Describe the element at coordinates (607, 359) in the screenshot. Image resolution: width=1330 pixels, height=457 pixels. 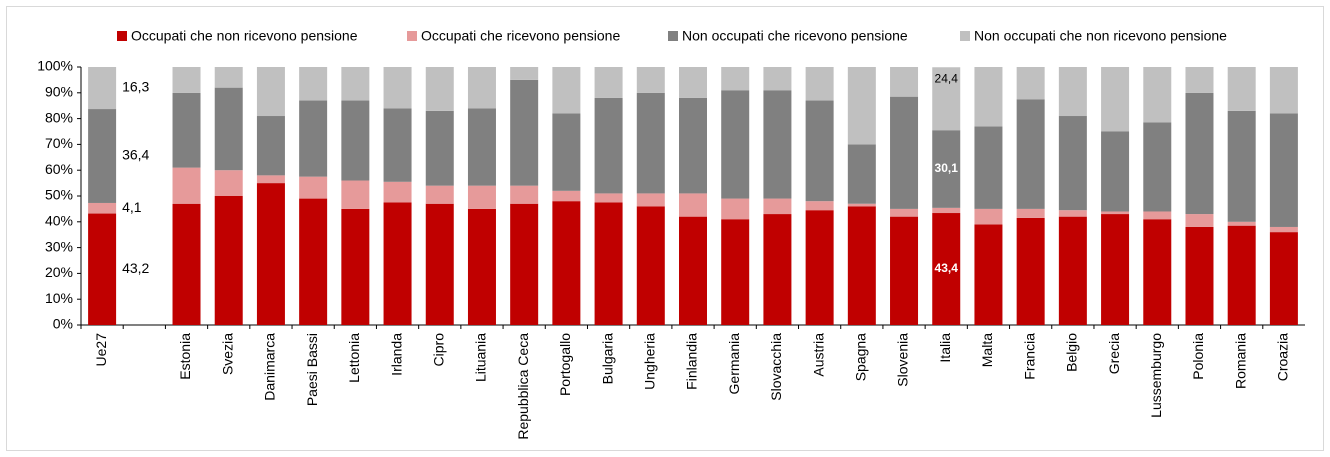
I see `x-tick-label: Bulgaria` at that location.